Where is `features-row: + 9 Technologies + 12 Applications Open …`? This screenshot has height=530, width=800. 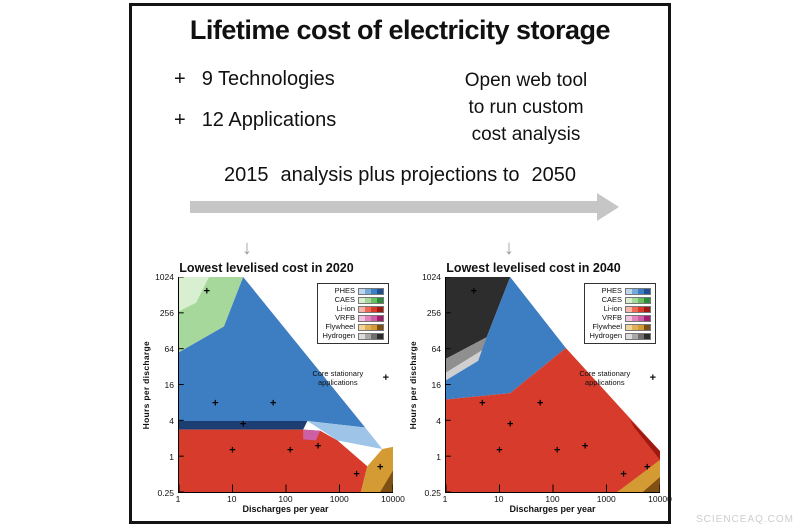
features-row: + 9 Technologies + 12 Applications Open … is located at coordinates (400, 109).